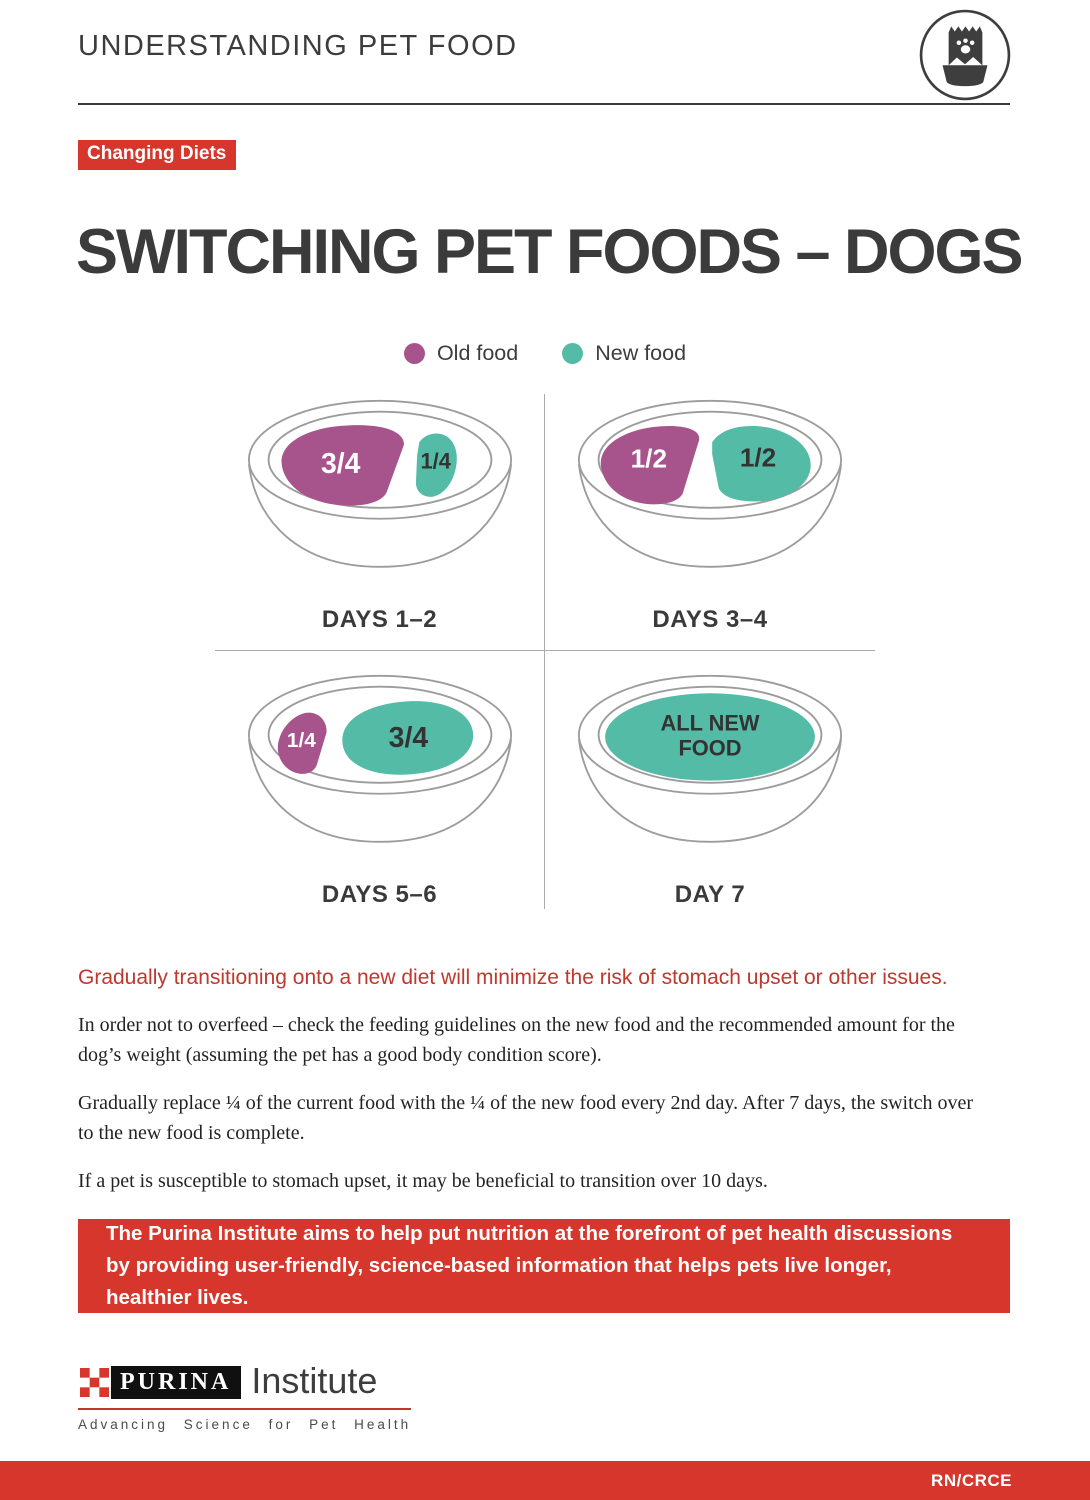 This screenshot has width=1090, height=1500. What do you see at coordinates (545, 1480) in the screenshot?
I see `footer-bar: RN/CRCE` at bounding box center [545, 1480].